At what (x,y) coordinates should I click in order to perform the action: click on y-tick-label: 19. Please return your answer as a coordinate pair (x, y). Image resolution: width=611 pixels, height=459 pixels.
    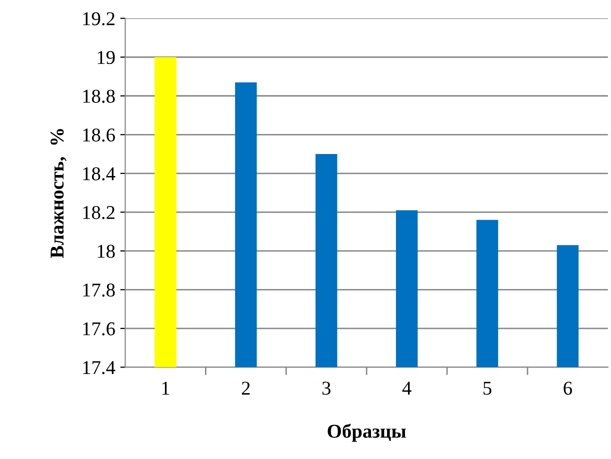
    Looking at the image, I should click on (106, 57).